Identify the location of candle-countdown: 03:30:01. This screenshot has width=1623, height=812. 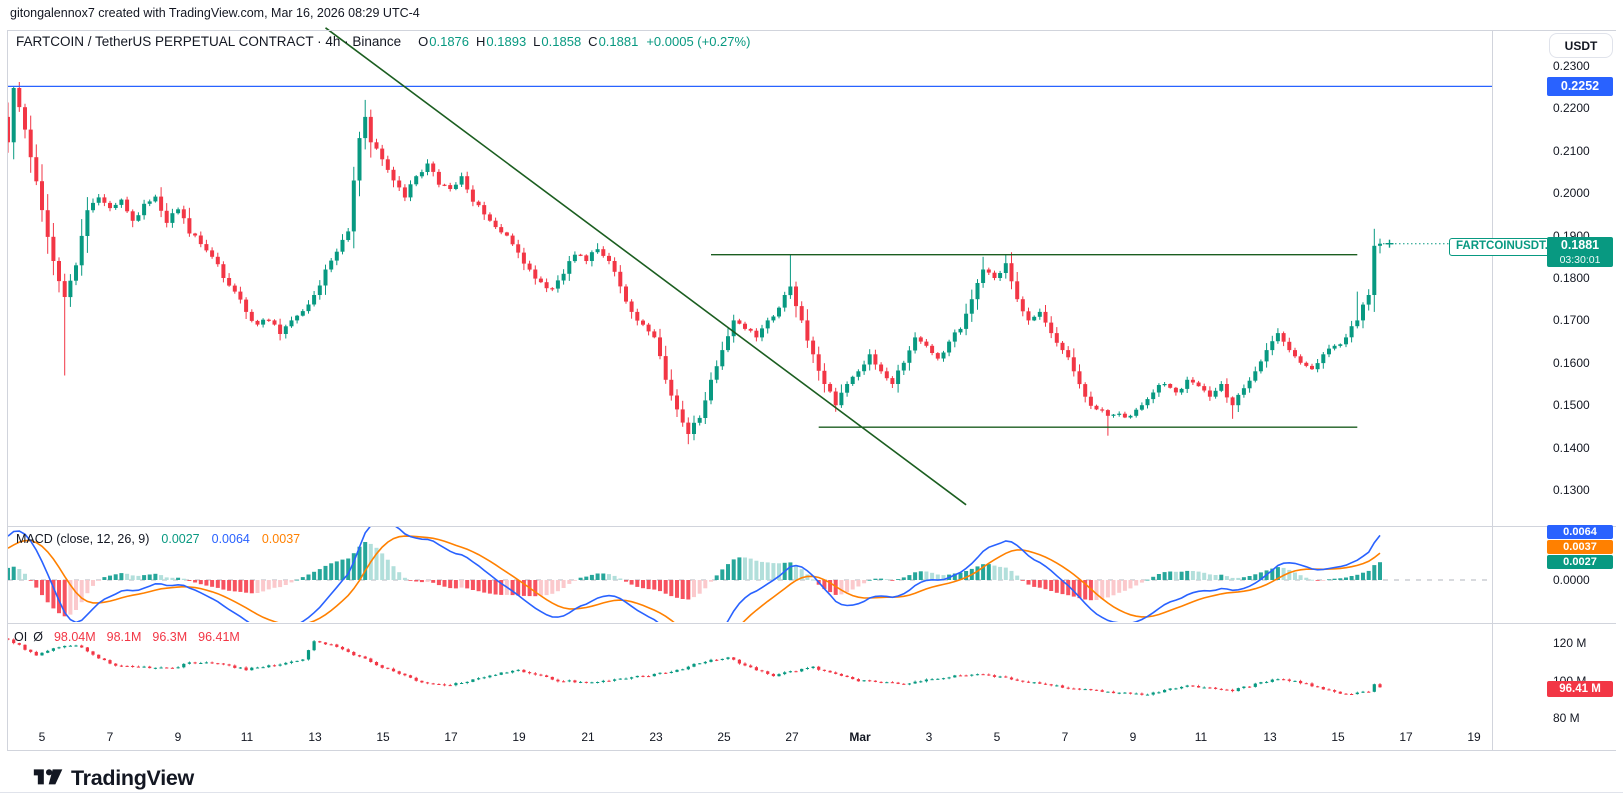
(1580, 260).